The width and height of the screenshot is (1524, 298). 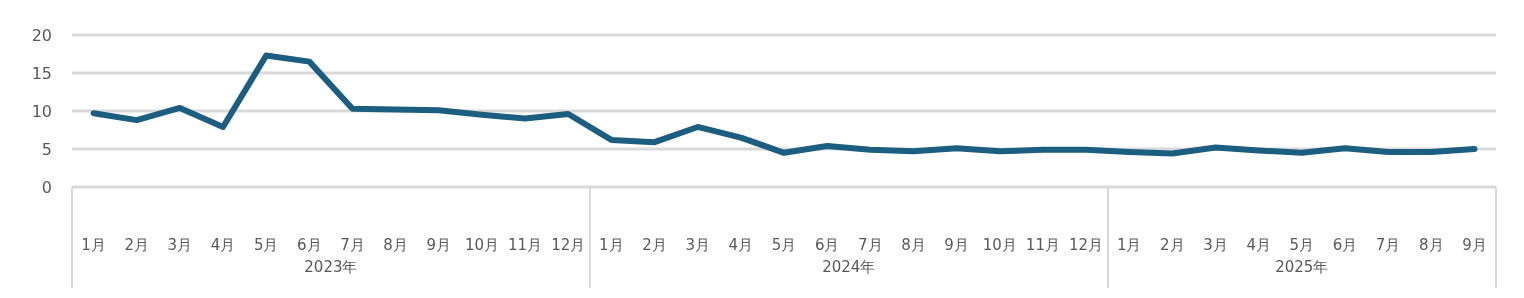 What do you see at coordinates (41, 73) in the screenshot?
I see `y-tick-label: 15` at bounding box center [41, 73].